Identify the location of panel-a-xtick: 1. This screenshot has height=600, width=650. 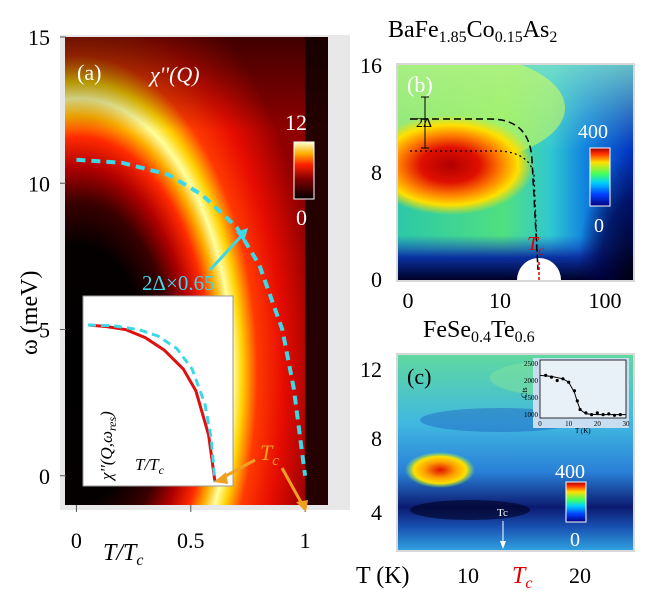
(305, 540).